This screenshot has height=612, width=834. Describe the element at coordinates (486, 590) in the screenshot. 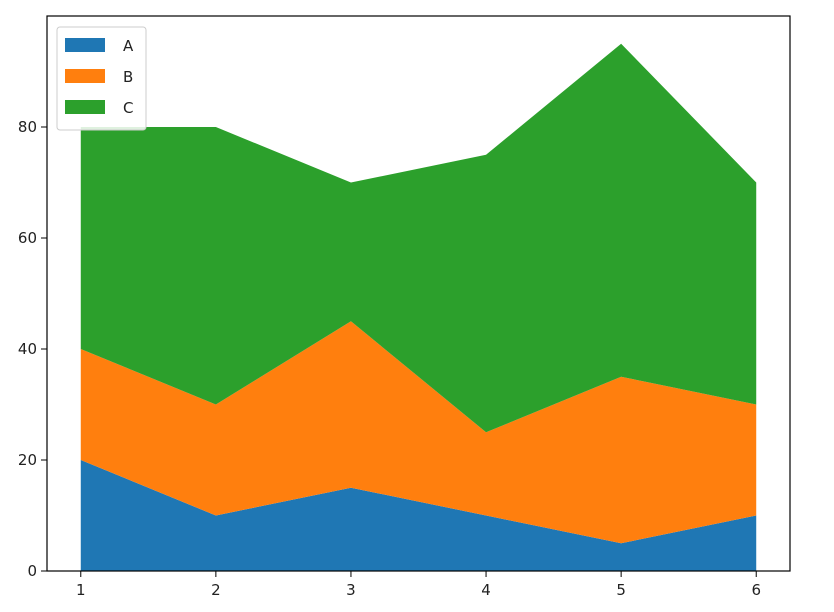

I see `x-tick-label: 4` at that location.